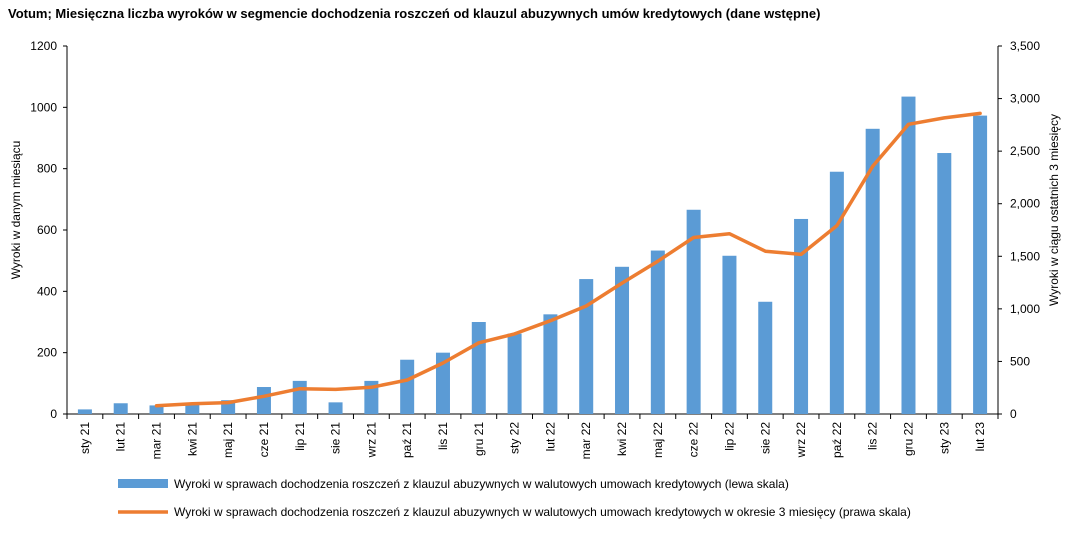 The image size is (1089, 541). What do you see at coordinates (47, 169) in the screenshot?
I see `left-axis-tick-label: 800` at bounding box center [47, 169].